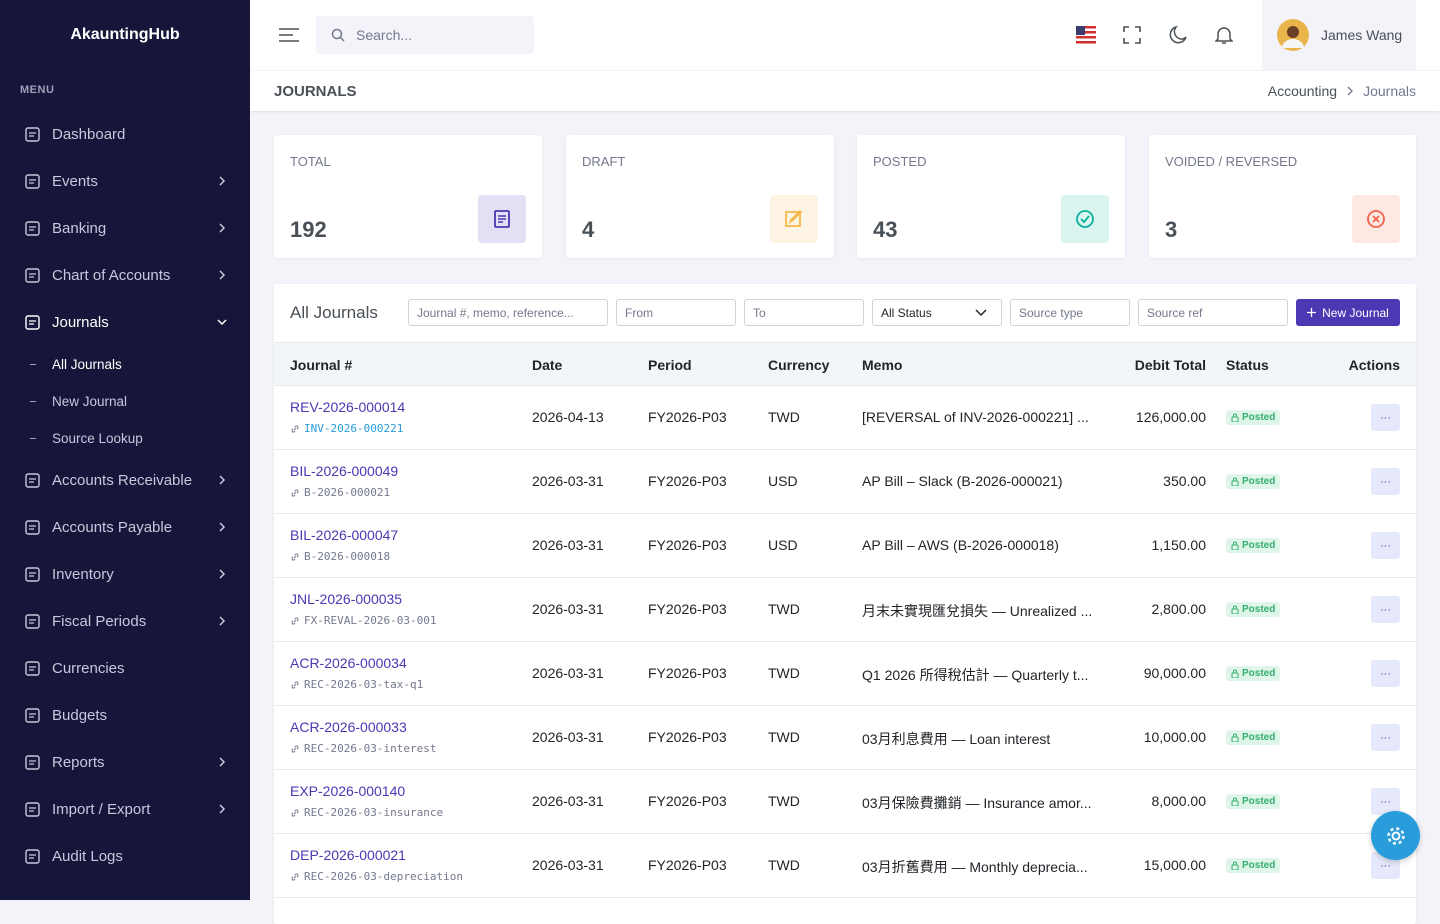  What do you see at coordinates (99, 621) in the screenshot?
I see `nav-label: Fiscal Periods` at bounding box center [99, 621].